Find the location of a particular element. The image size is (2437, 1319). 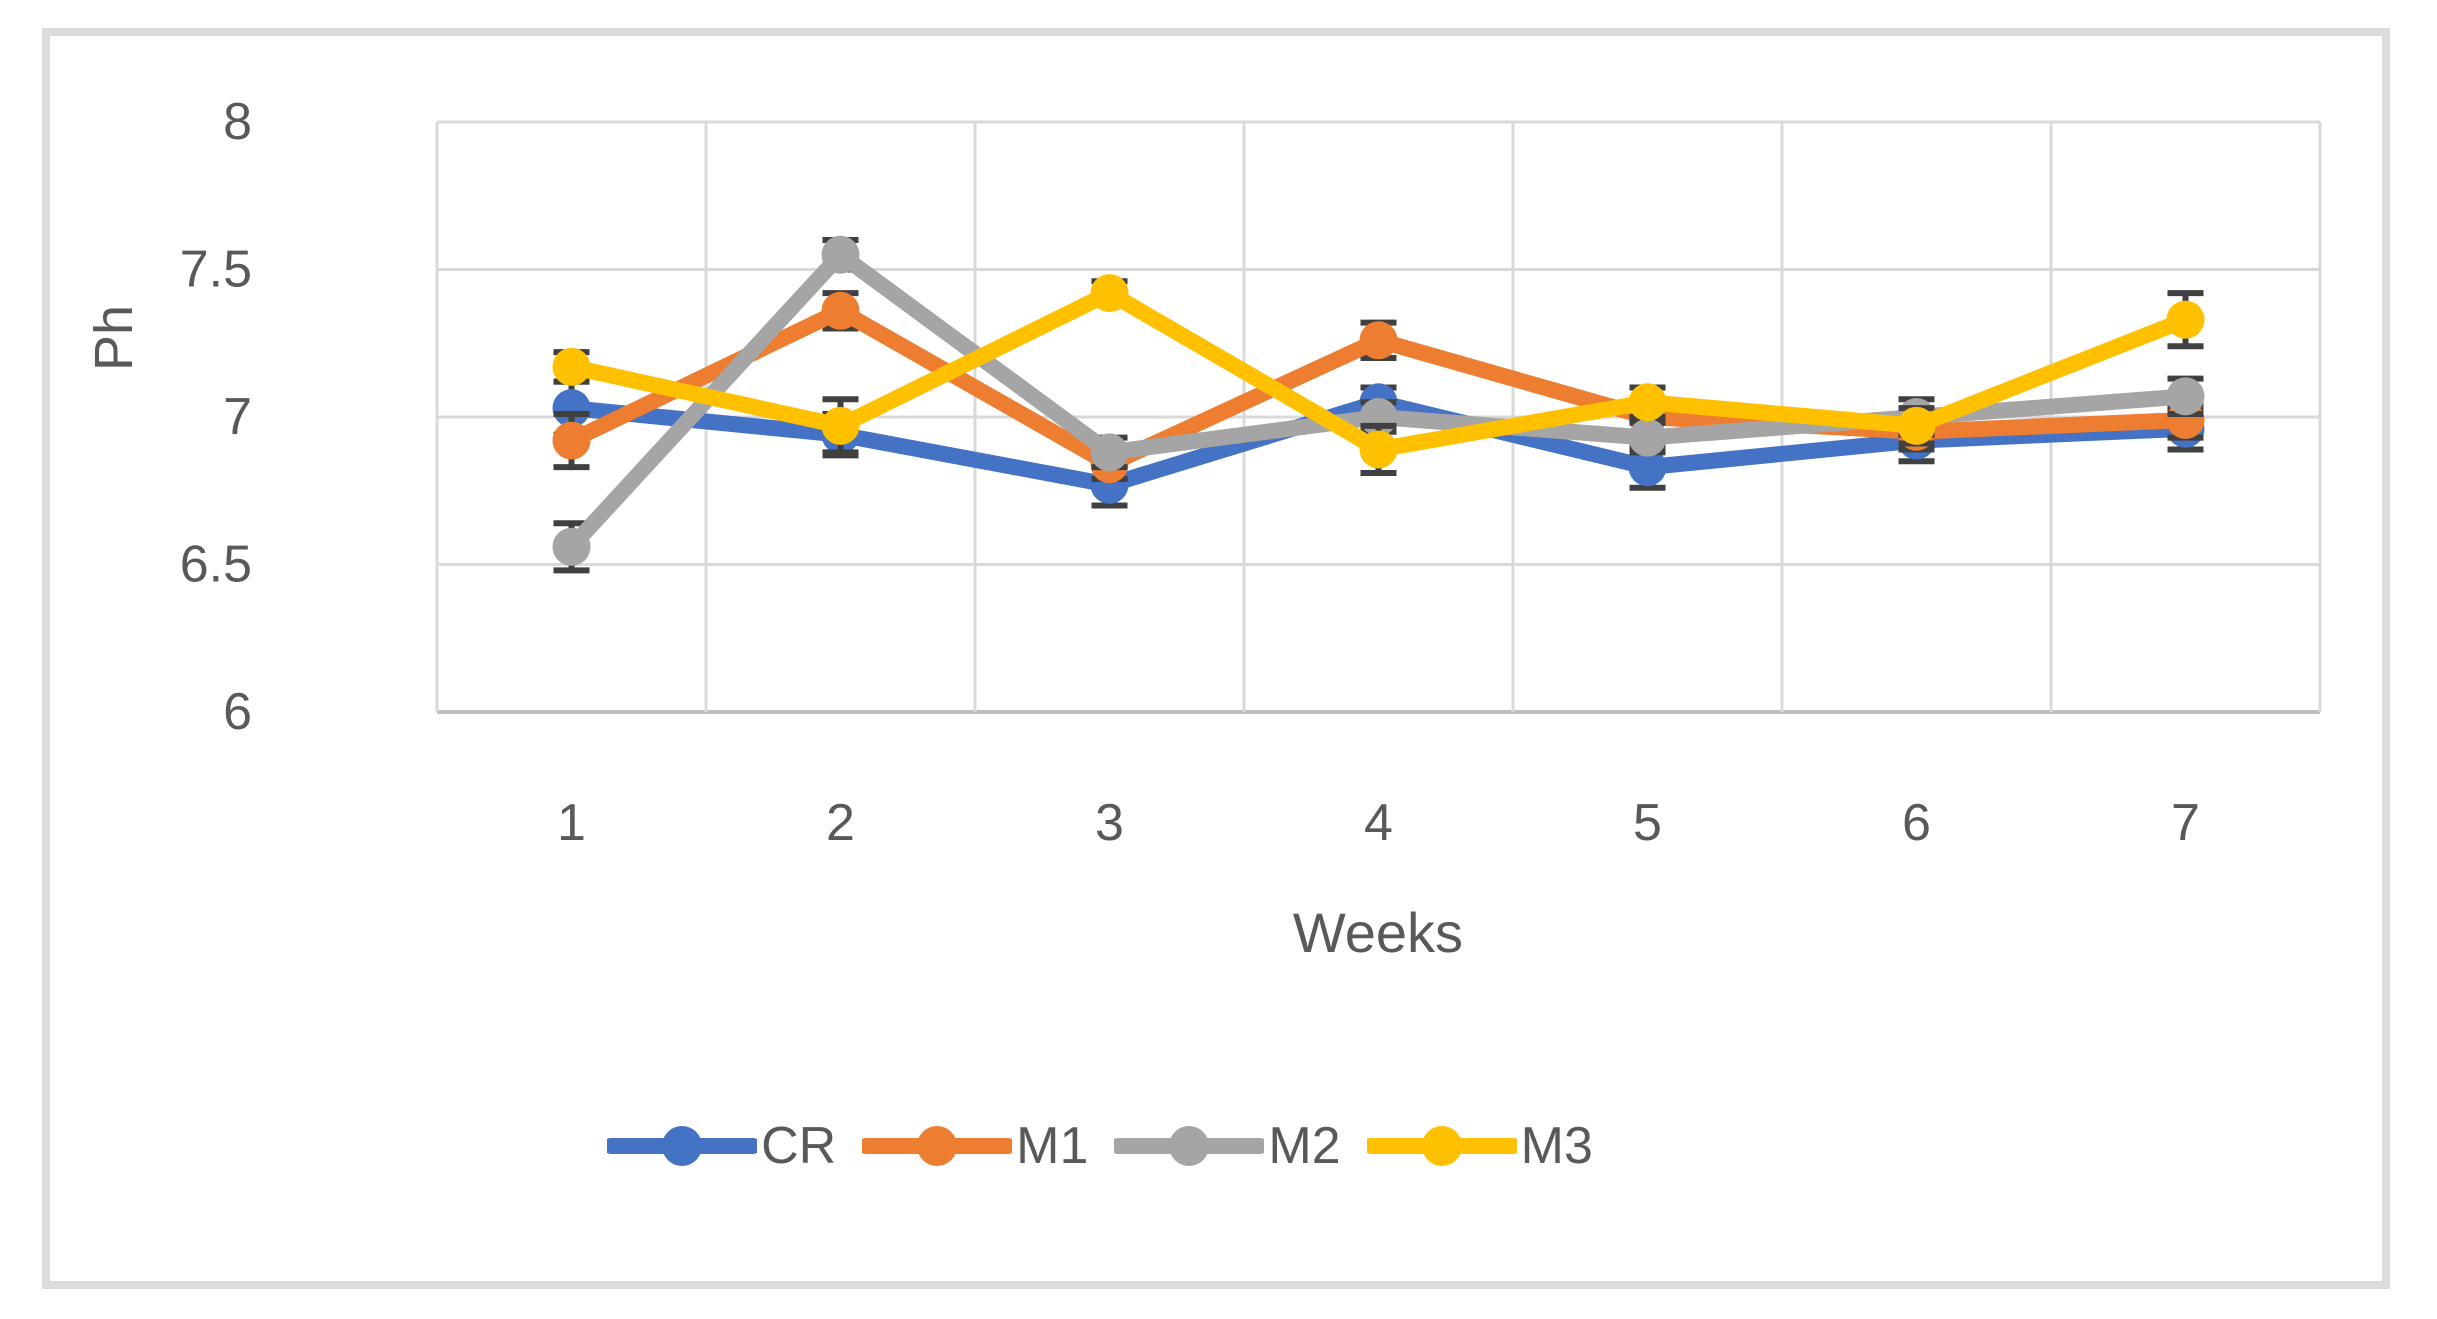

chart-legend: CR M1 M2 M3 is located at coordinates (1100, 1146).